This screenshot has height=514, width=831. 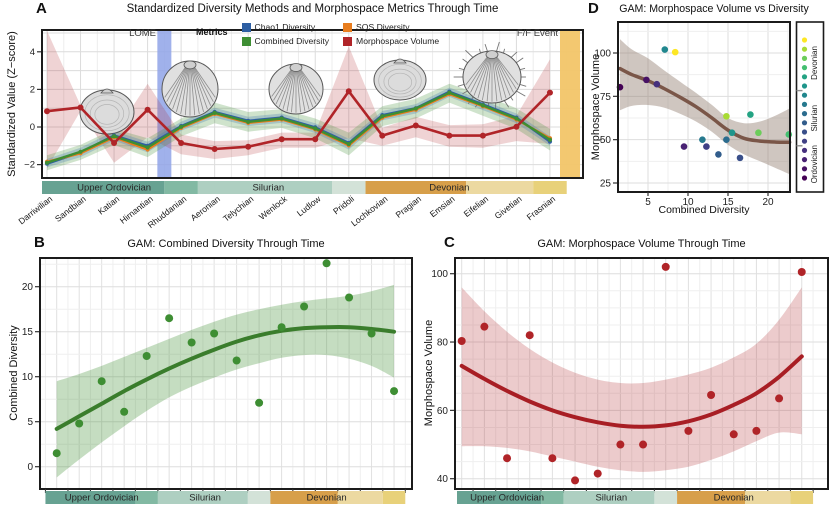 I want to click on series-line, so click(x=298, y=127).